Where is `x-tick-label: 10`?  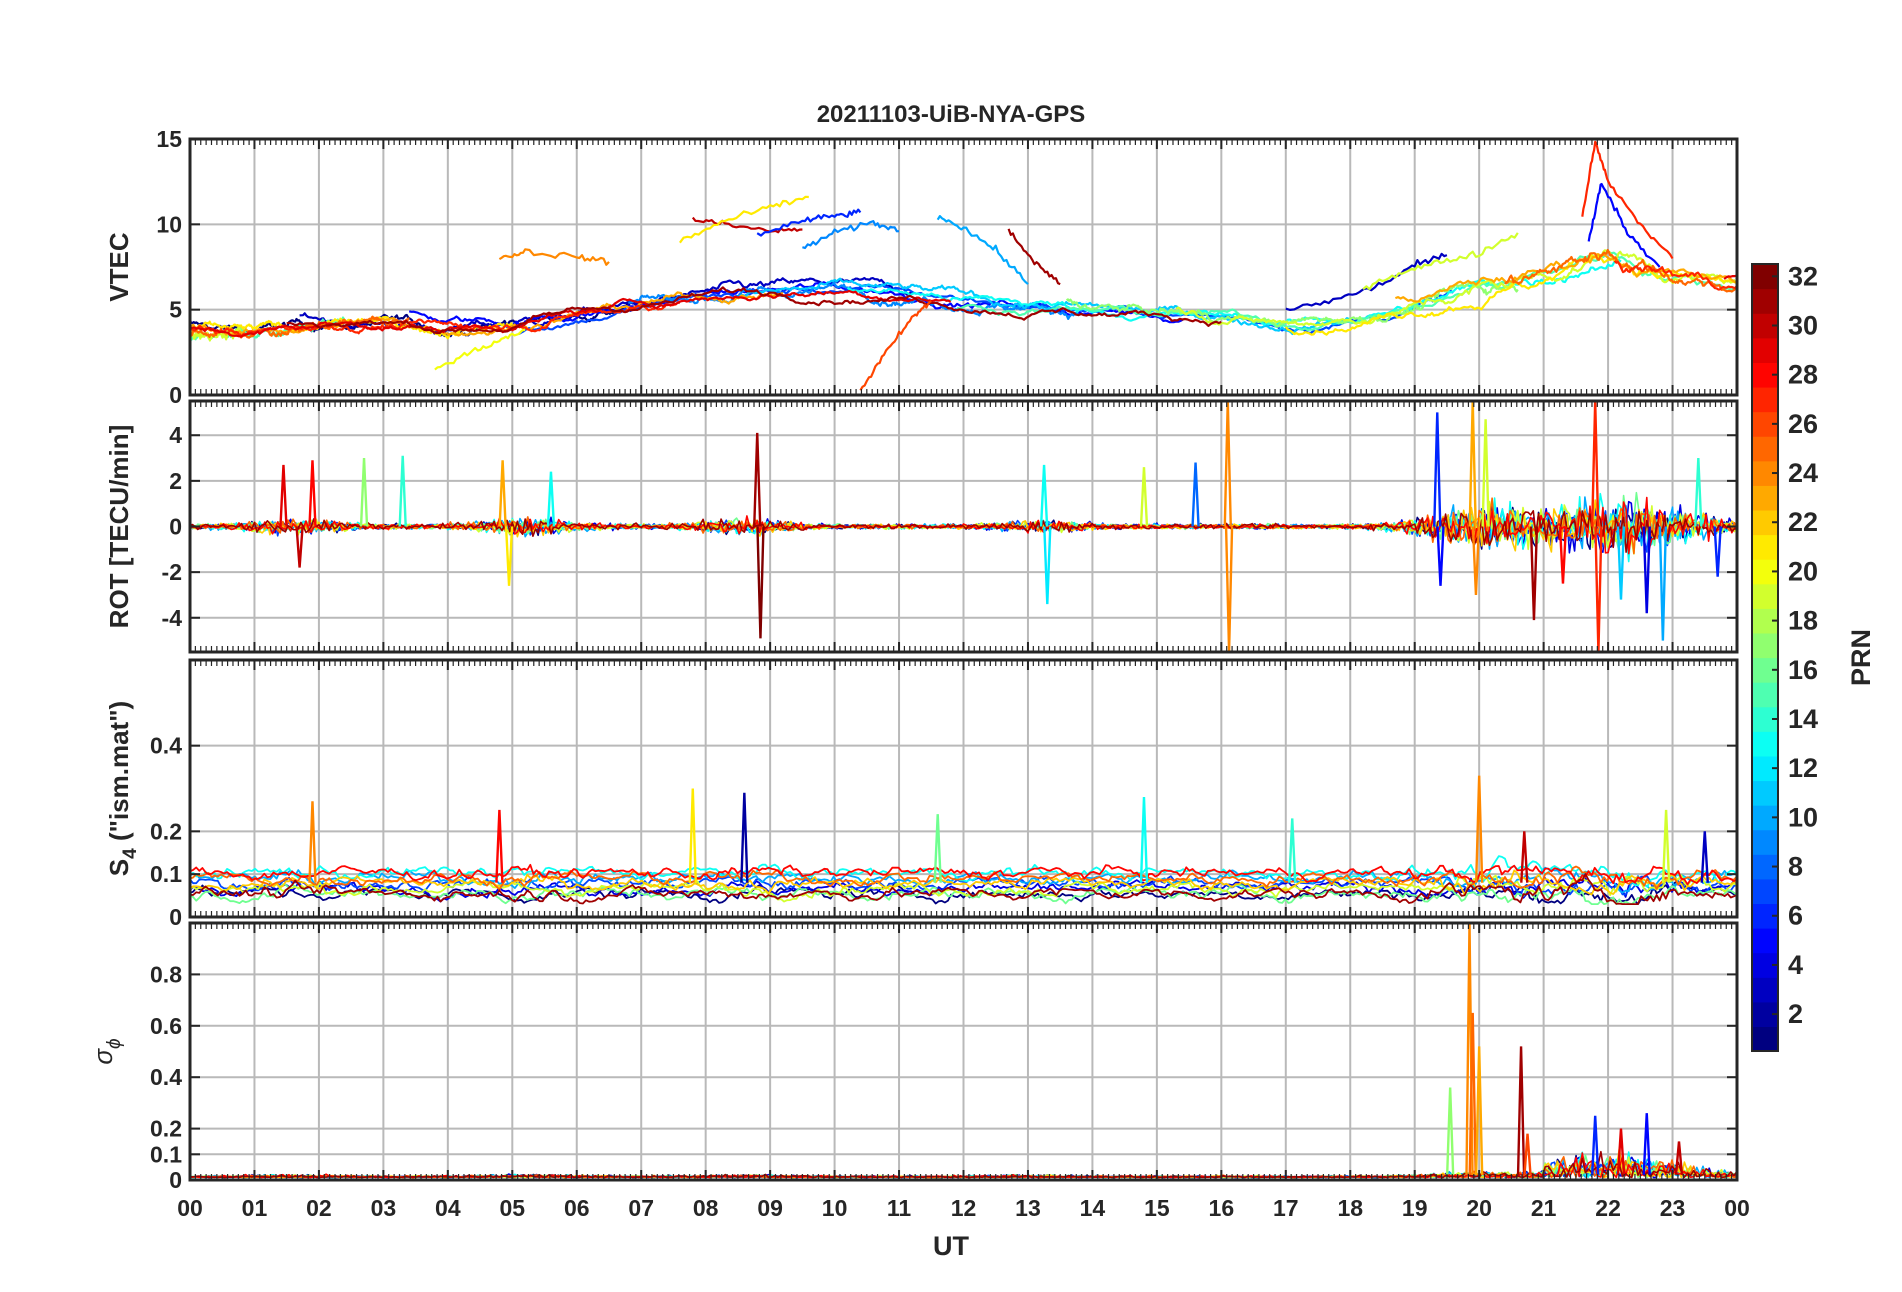
x-tick-label: 10 is located at coordinates (835, 1208).